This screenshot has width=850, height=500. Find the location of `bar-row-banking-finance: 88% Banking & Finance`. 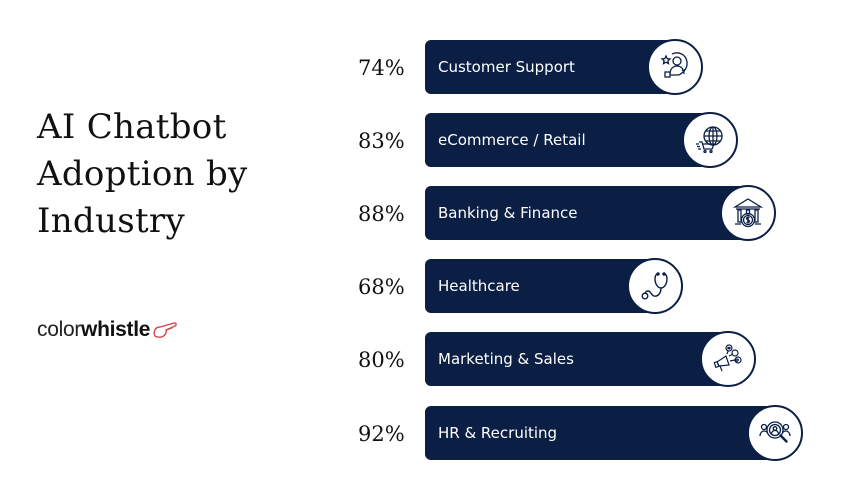

bar-row-banking-finance: 88% Banking & Finance is located at coordinates (425, 213).